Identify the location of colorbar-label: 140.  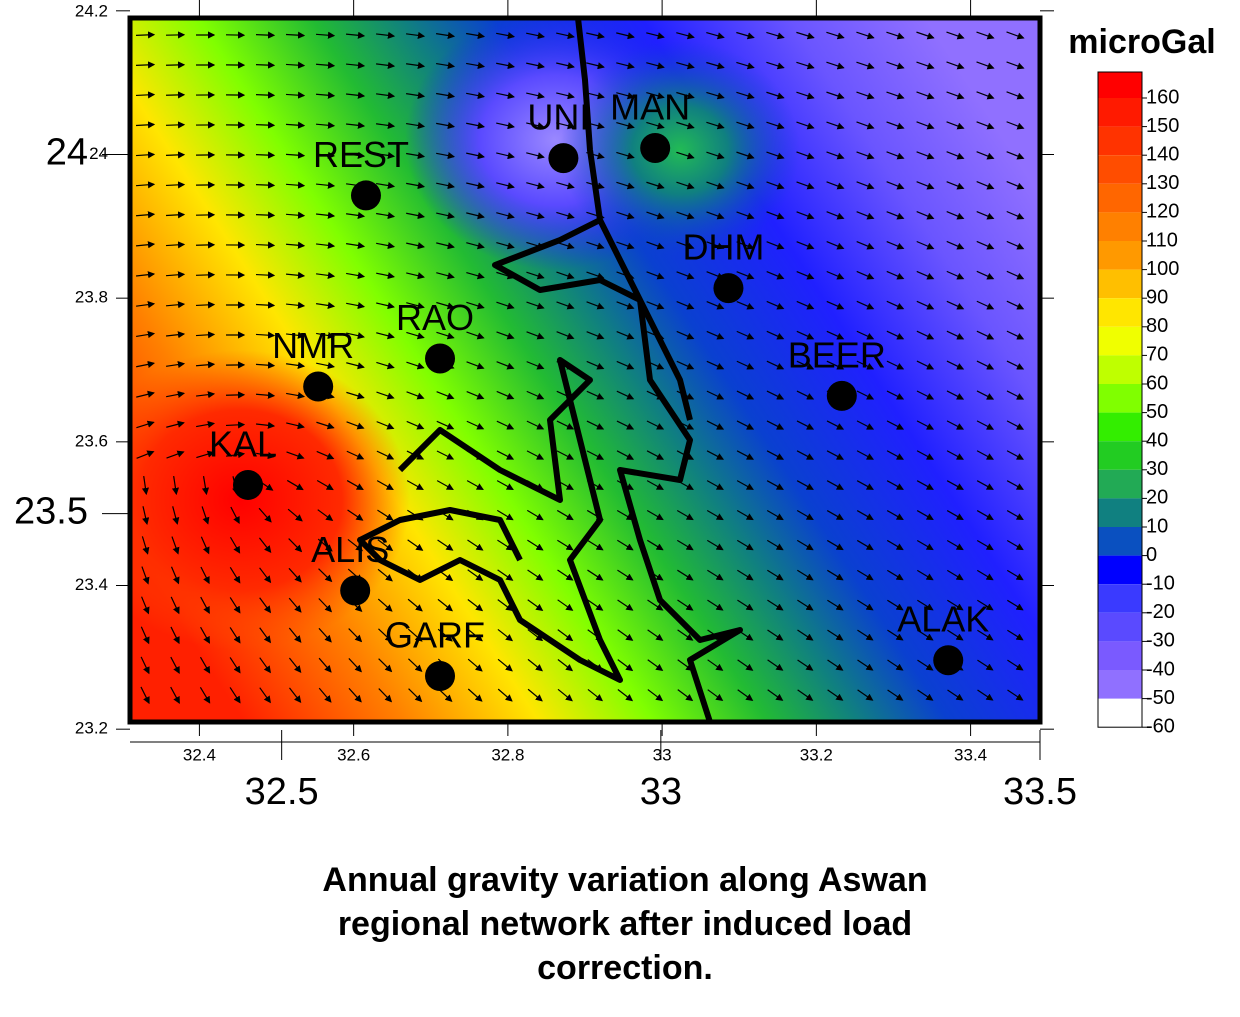
(1162, 154).